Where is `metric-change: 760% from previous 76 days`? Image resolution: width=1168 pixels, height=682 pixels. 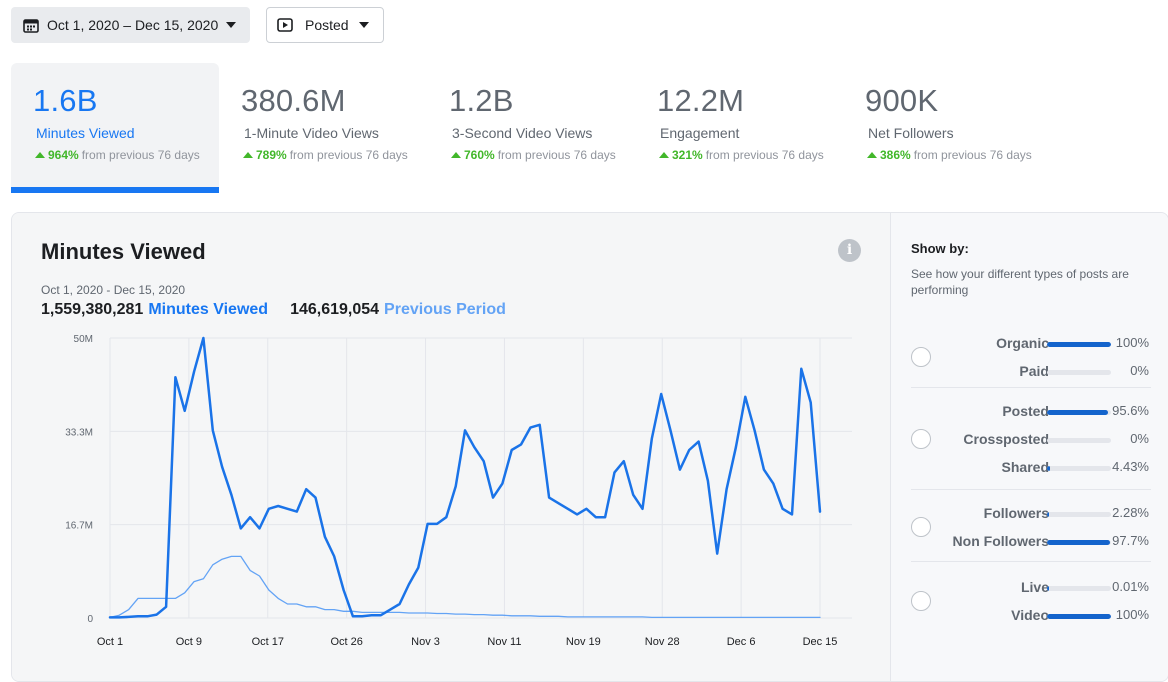 metric-change: 760% from previous 76 days is located at coordinates (533, 155).